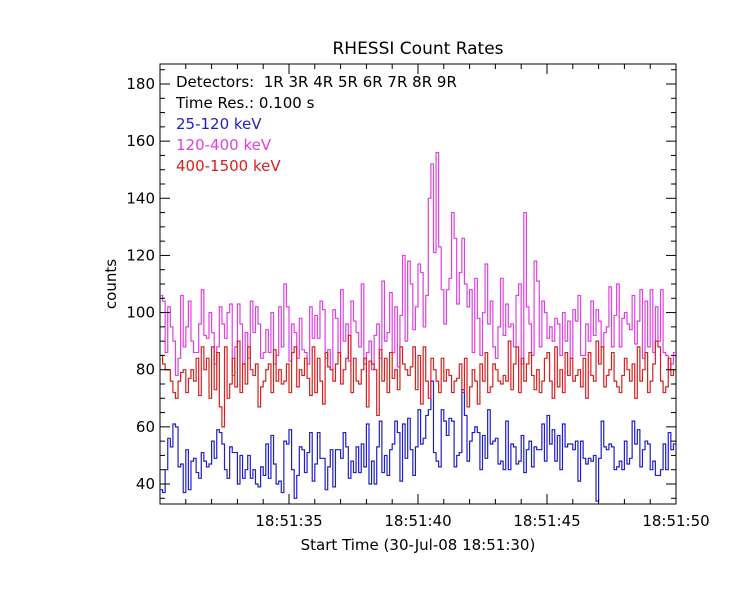 The image size is (750, 600). I want to click on y-tick-label: 140, so click(140, 198).